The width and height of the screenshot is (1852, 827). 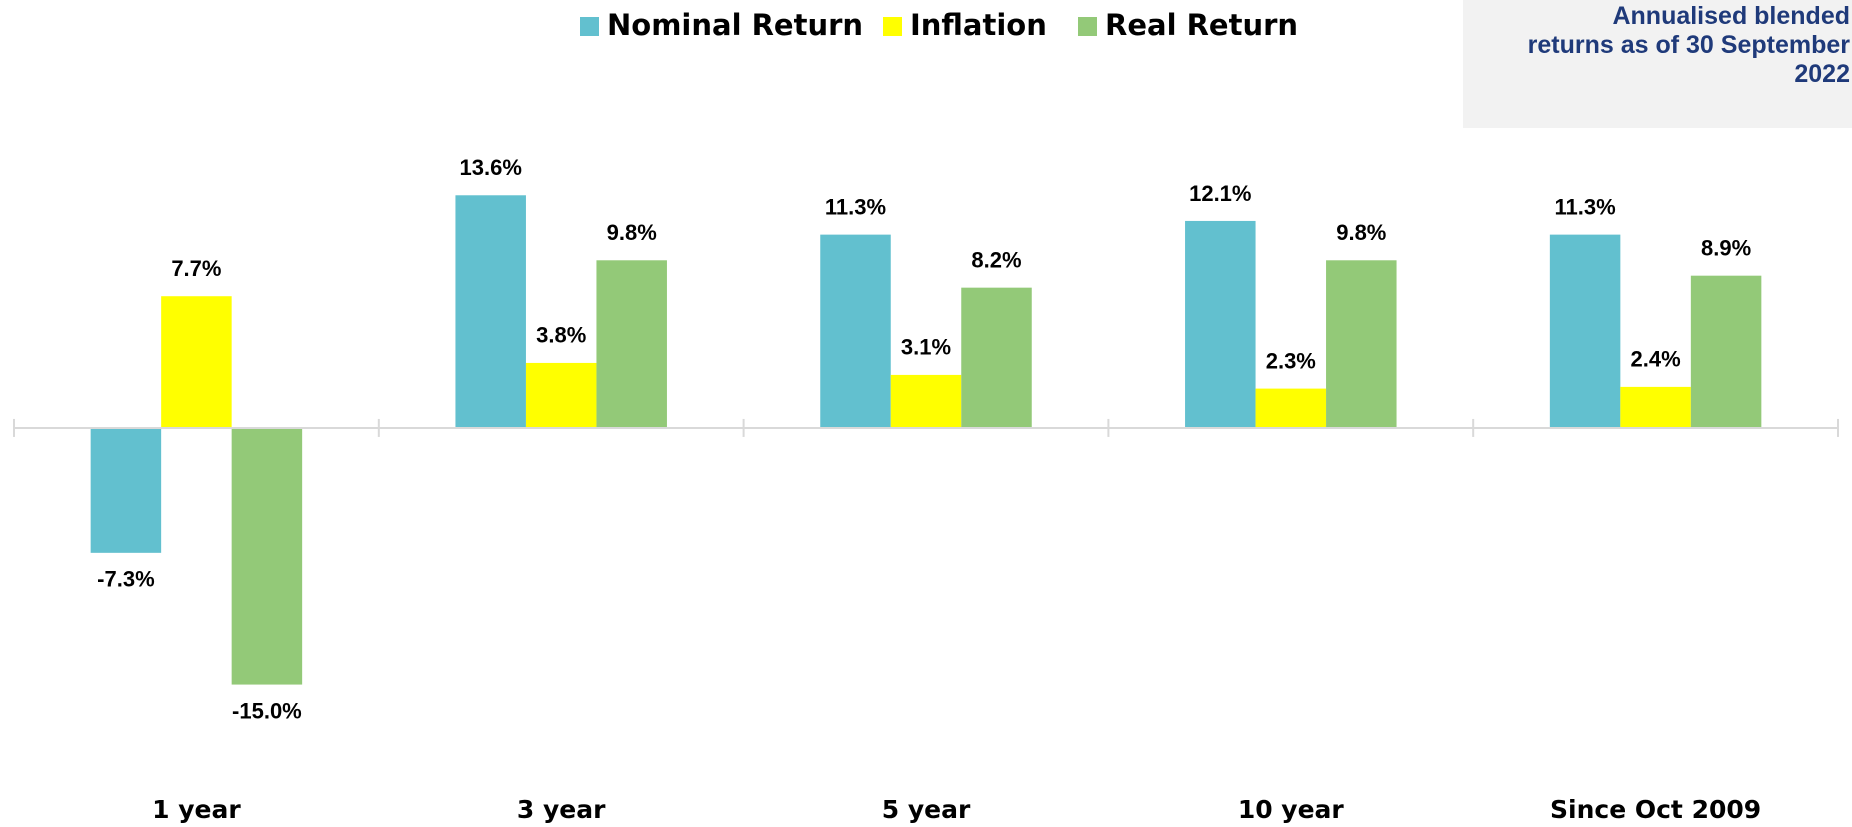 I want to click on value-label: -15.0%, so click(x=267, y=710).